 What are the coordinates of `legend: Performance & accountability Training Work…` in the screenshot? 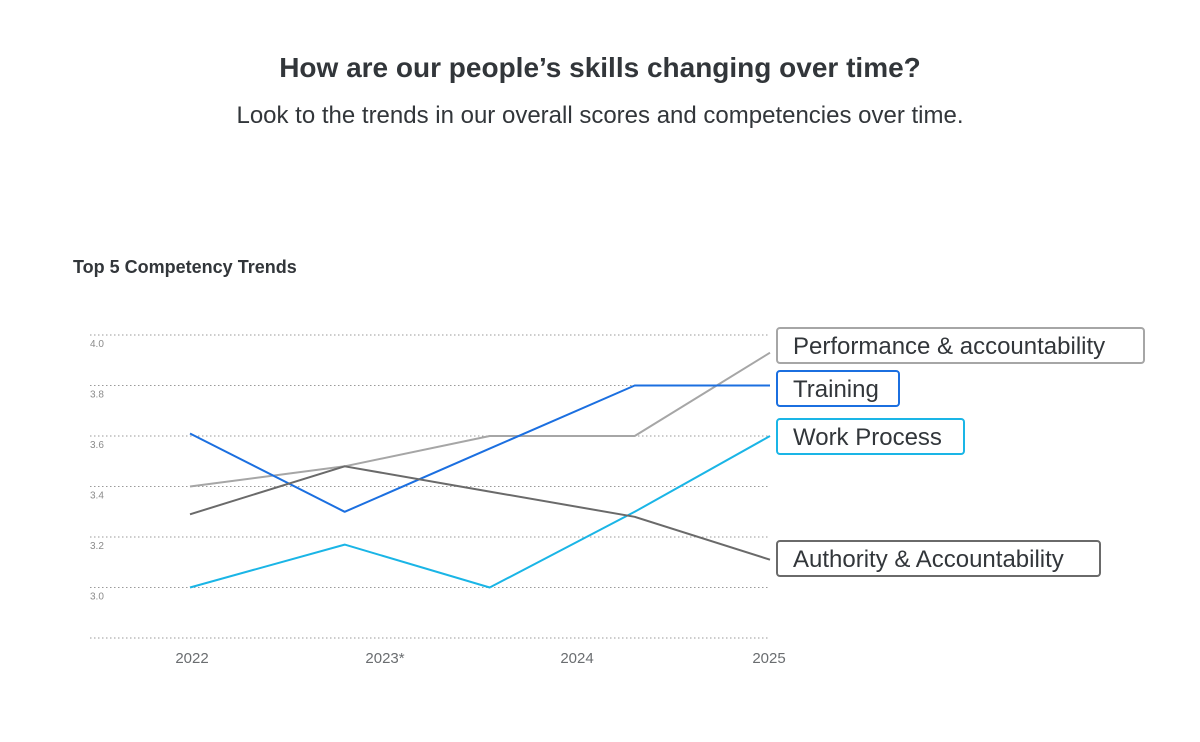 It's located at (960, 452).